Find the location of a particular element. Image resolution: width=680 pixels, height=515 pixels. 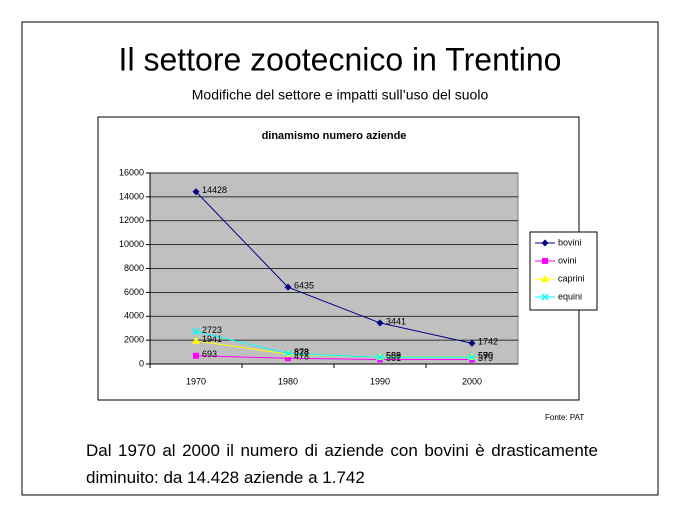

data-label: 569 is located at coordinates (393, 356).